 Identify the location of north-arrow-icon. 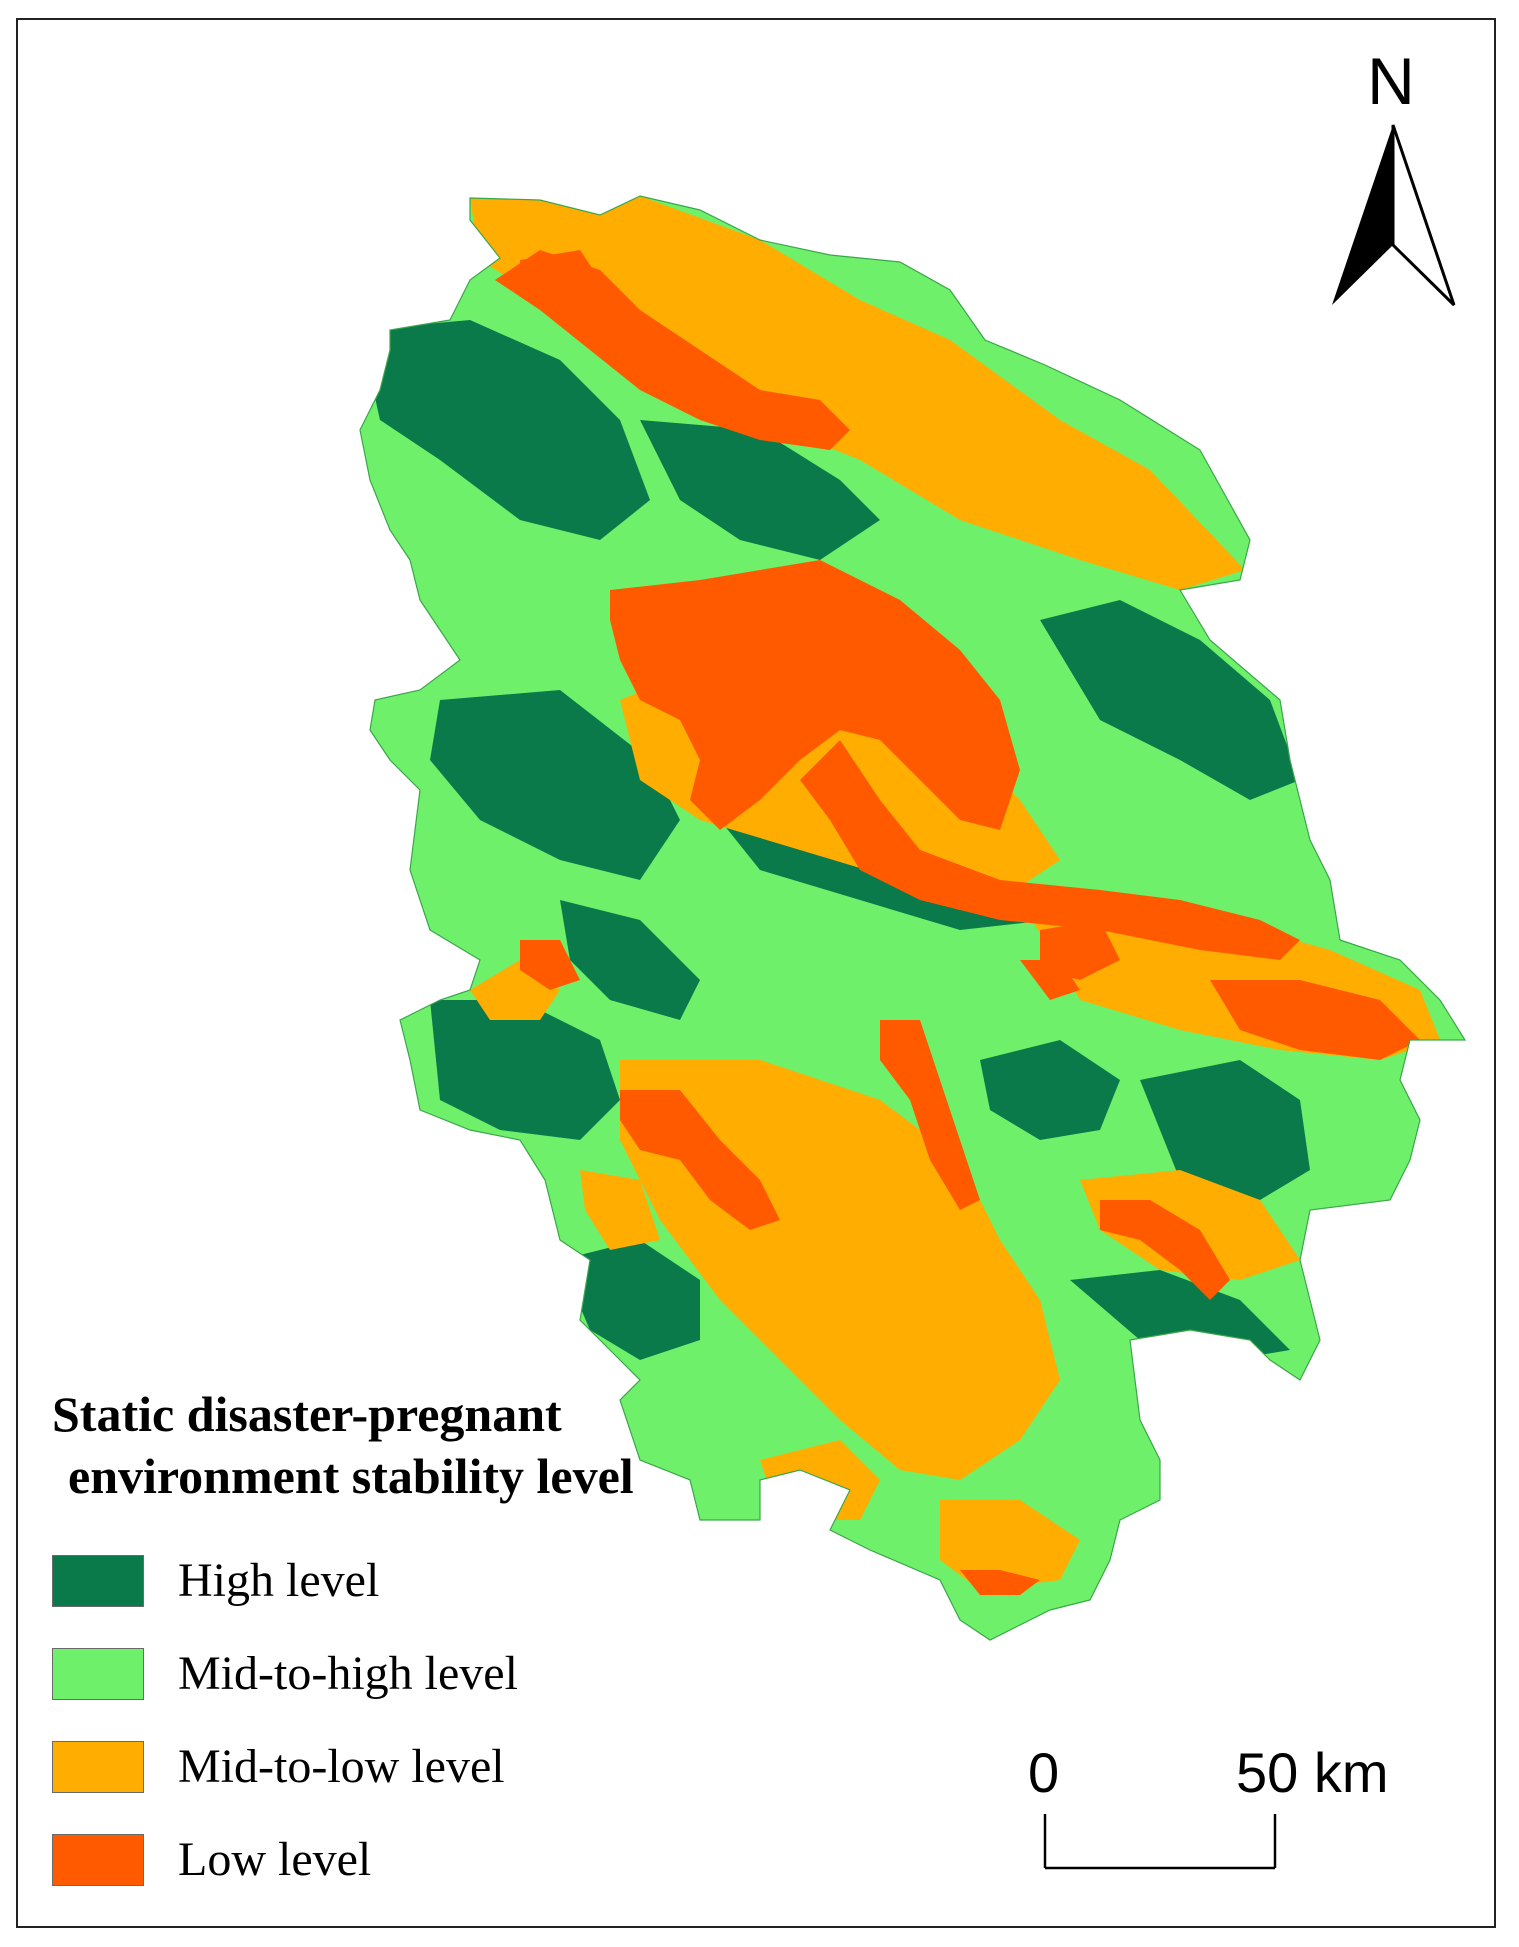
(1394, 215).